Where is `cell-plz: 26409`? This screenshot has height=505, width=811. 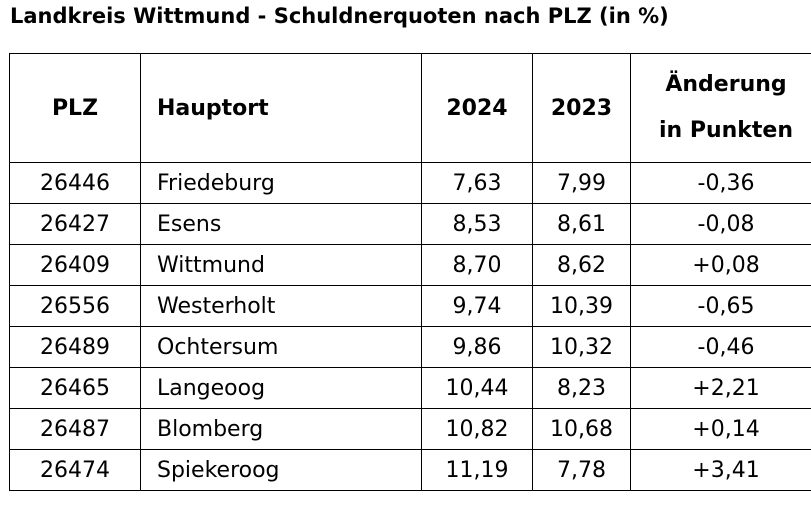 cell-plz: 26409 is located at coordinates (75, 265).